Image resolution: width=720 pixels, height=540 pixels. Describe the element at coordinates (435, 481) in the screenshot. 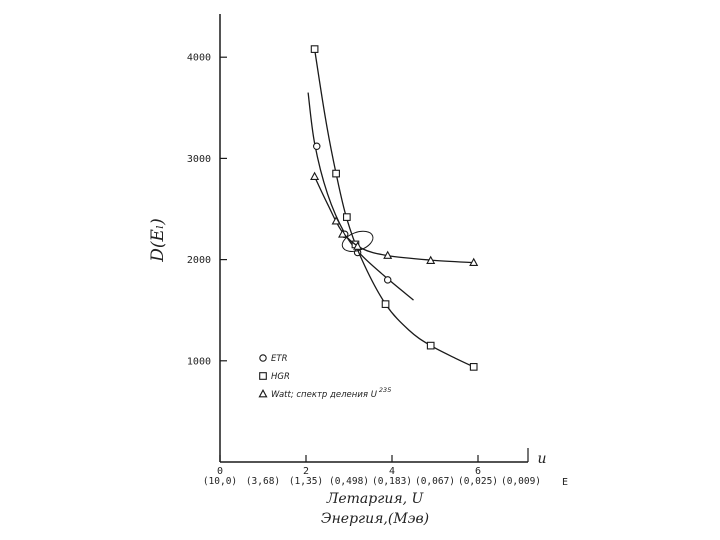

I see `energy-tick-label: (0,067)` at that location.